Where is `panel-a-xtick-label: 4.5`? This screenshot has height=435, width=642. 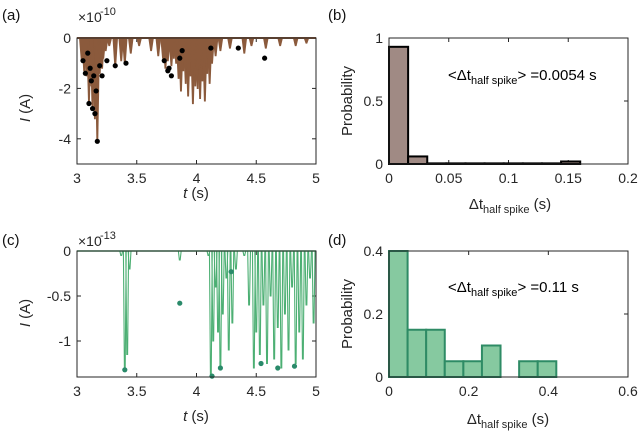
panel-a-xtick-label: 4.5 is located at coordinates (257, 178).